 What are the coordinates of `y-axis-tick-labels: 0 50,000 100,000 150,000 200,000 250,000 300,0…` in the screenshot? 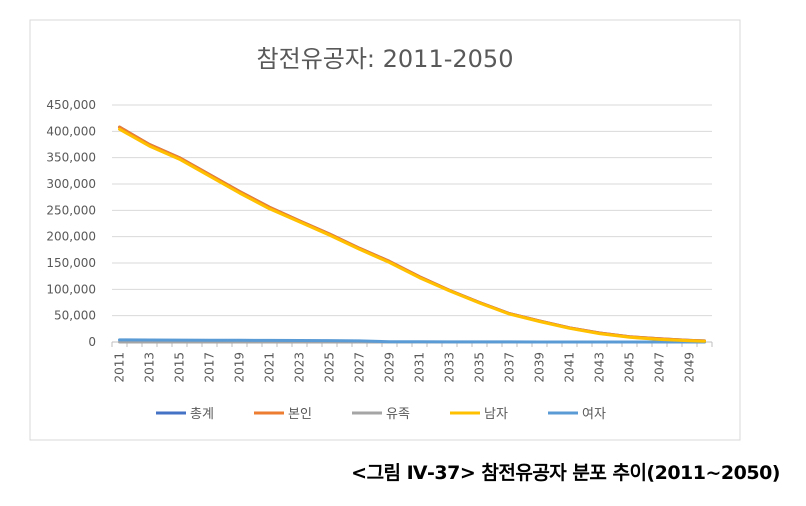 It's located at (71, 223).